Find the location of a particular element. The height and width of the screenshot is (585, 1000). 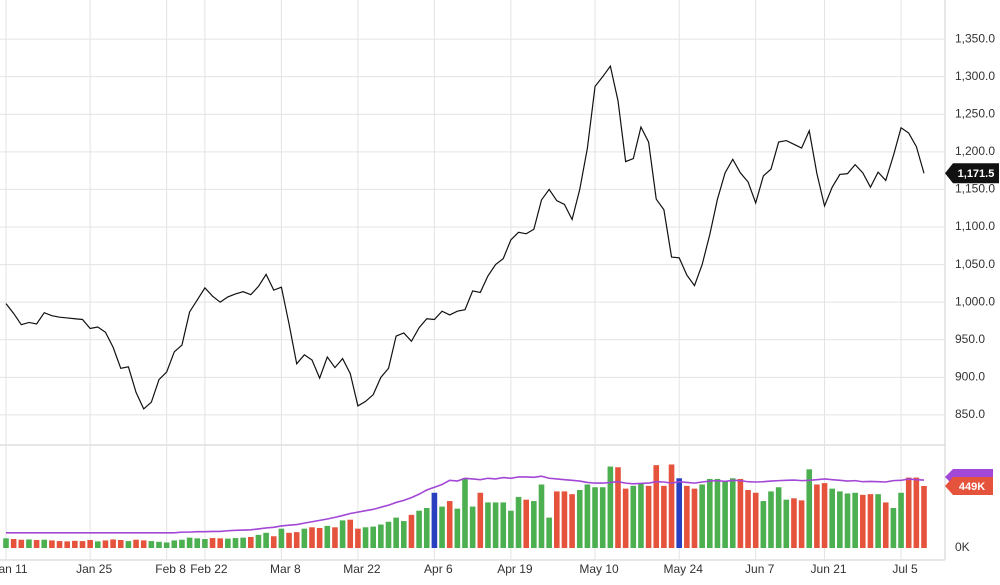

x-tick-label: Jun 21 is located at coordinates (829, 569).